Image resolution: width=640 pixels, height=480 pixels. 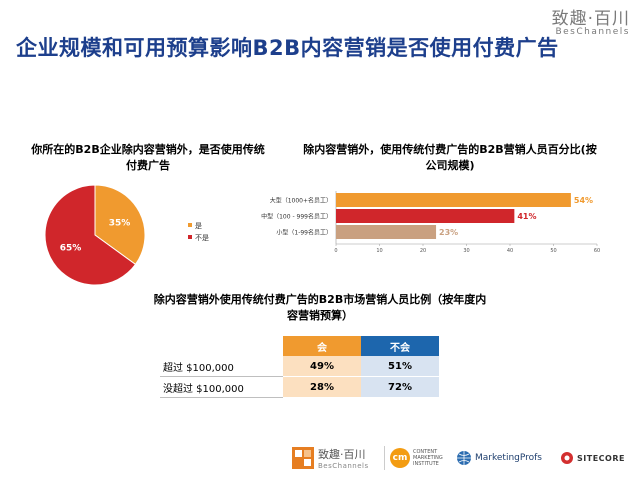 I want to click on cmi-logo: cm CONTENT MARKETING INSTITUTE, so click(x=422, y=458).